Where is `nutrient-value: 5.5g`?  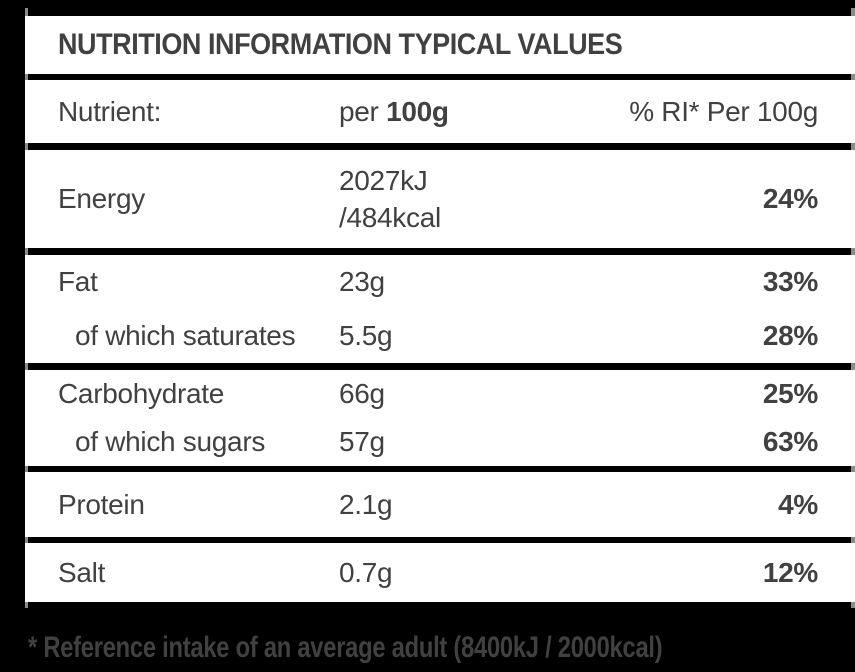 nutrient-value: 5.5g is located at coordinates (366, 335).